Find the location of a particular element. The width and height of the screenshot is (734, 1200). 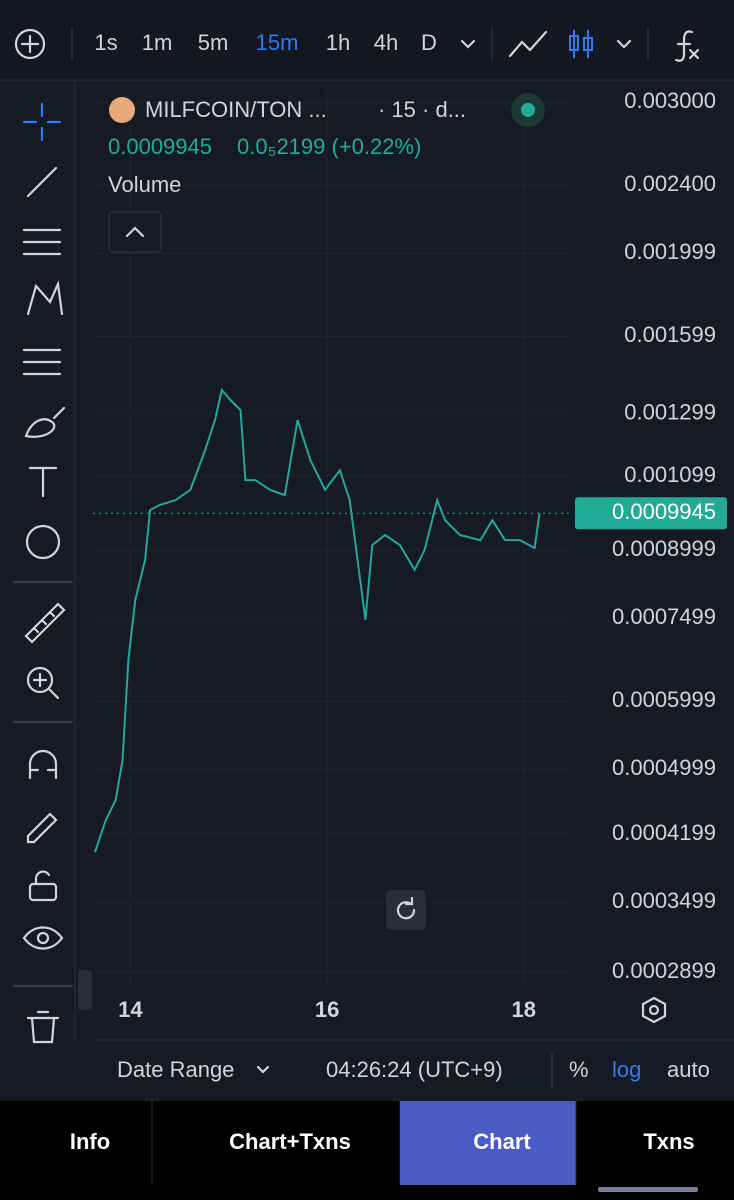

status-dot is located at coordinates (528, 110).